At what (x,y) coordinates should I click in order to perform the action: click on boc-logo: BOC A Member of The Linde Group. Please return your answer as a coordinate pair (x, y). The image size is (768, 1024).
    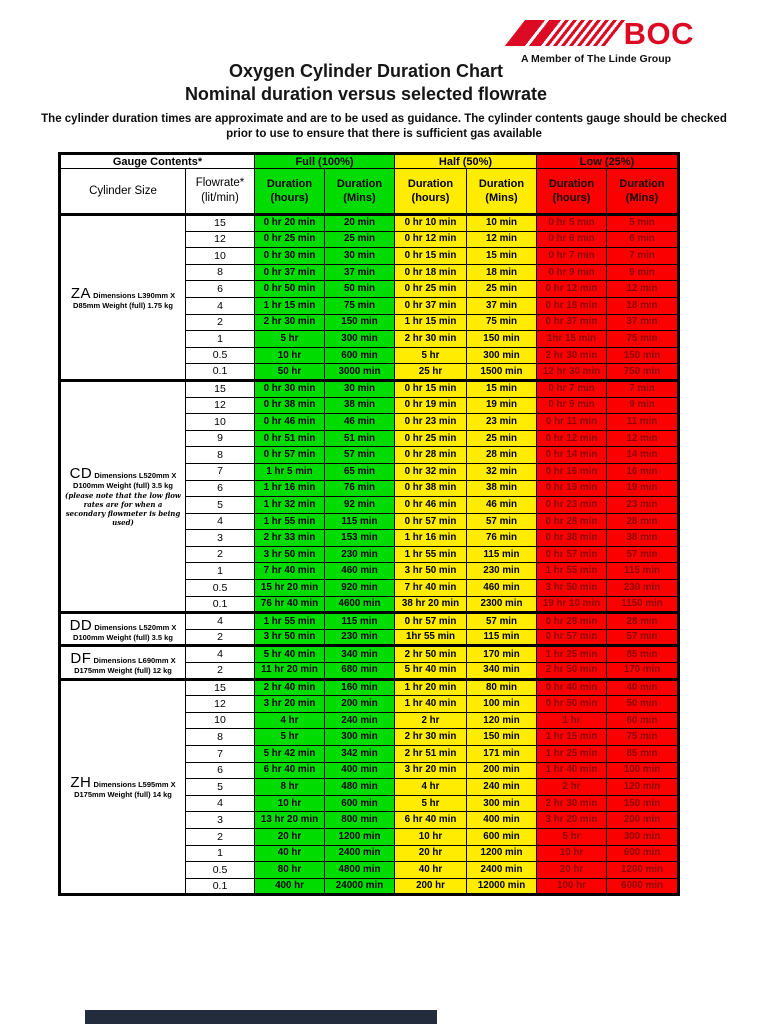
    Looking at the image, I should click on (596, 40).